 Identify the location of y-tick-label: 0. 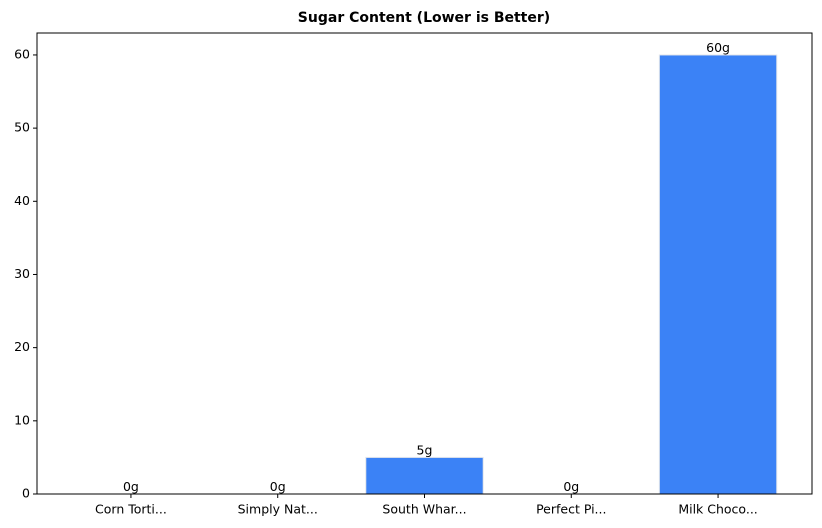
(26, 493).